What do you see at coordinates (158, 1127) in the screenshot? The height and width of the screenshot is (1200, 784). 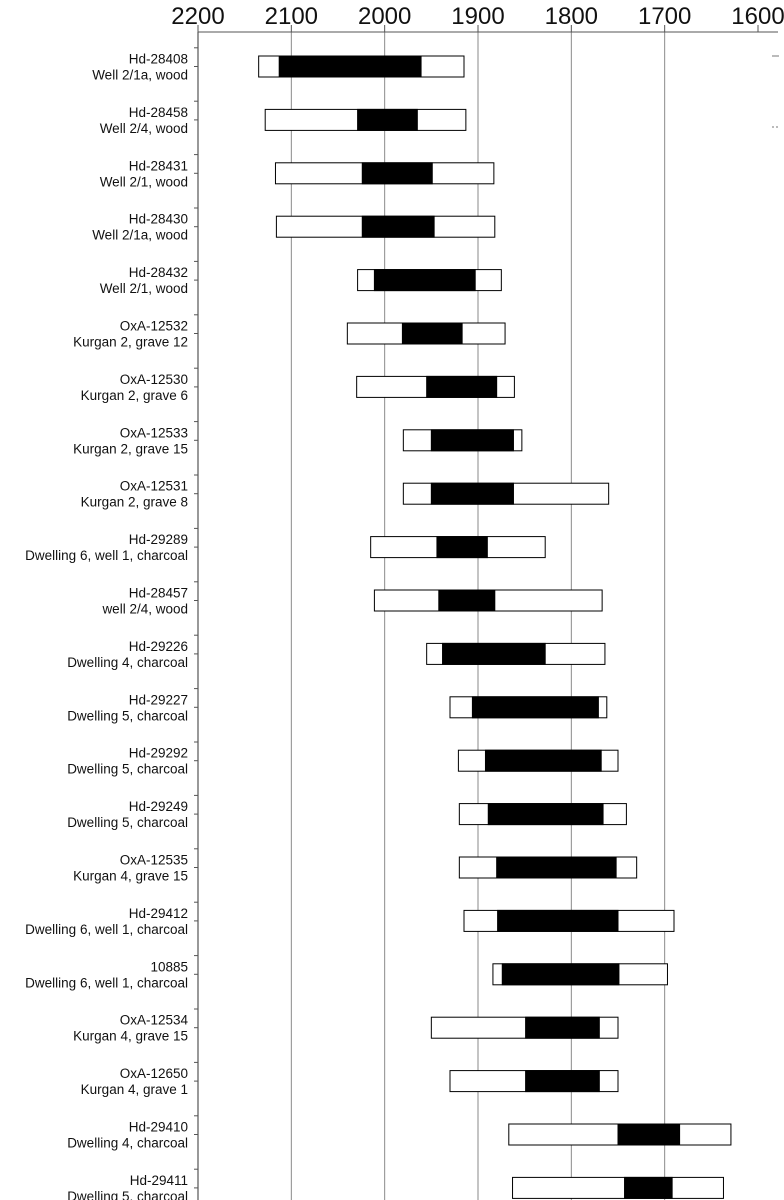 I see `sample-id-label: Hd-29410` at bounding box center [158, 1127].